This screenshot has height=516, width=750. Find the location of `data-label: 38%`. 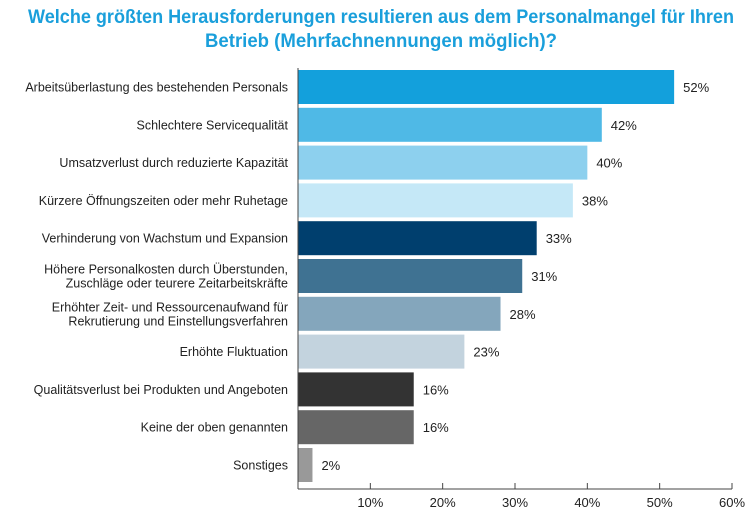

data-label: 38% is located at coordinates (595, 200).